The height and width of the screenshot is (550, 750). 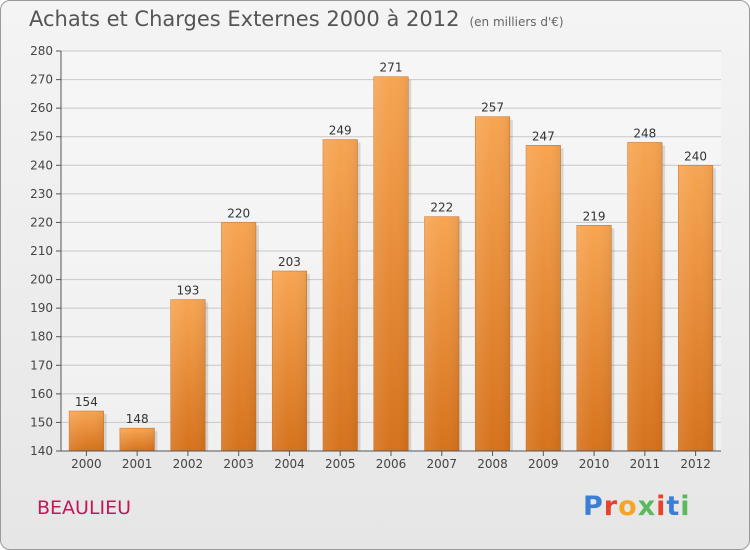 I want to click on y-tick-label: 240, so click(x=41, y=165).